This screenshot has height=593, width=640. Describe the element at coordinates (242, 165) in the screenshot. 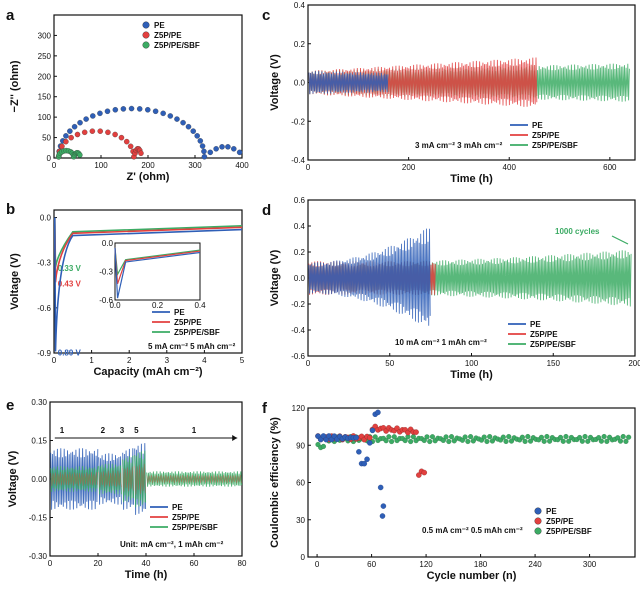

I see `panel-a-xtick-label: 400` at that location.